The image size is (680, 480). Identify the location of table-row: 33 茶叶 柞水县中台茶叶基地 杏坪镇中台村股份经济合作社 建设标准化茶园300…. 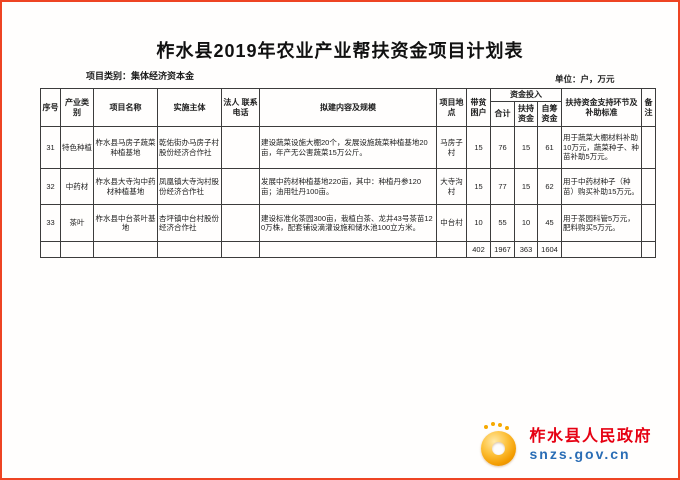
(348, 223).